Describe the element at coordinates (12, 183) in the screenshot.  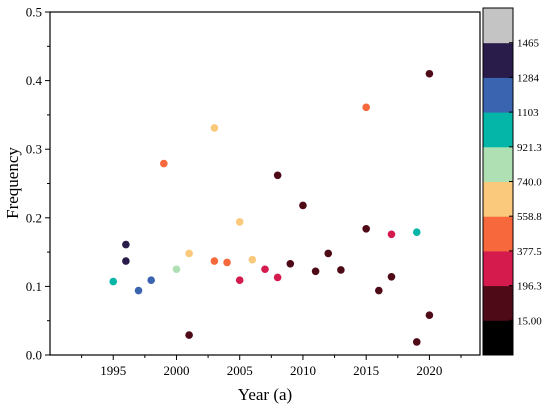
I see `y-axis-label: Frequency` at that location.